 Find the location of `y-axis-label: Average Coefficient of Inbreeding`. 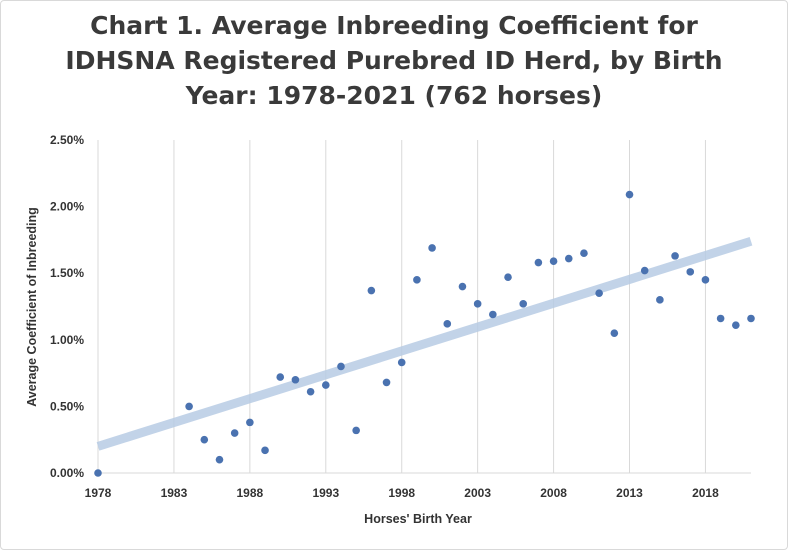

y-axis-label: Average Coefficient of Inbreeding is located at coordinates (32, 307).